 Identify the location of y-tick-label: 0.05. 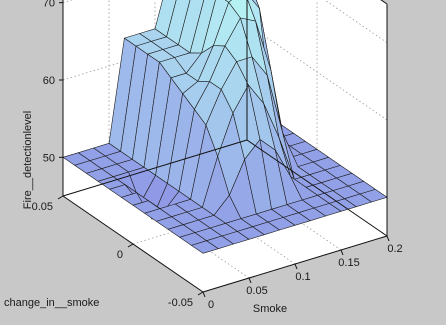
(42, 207).